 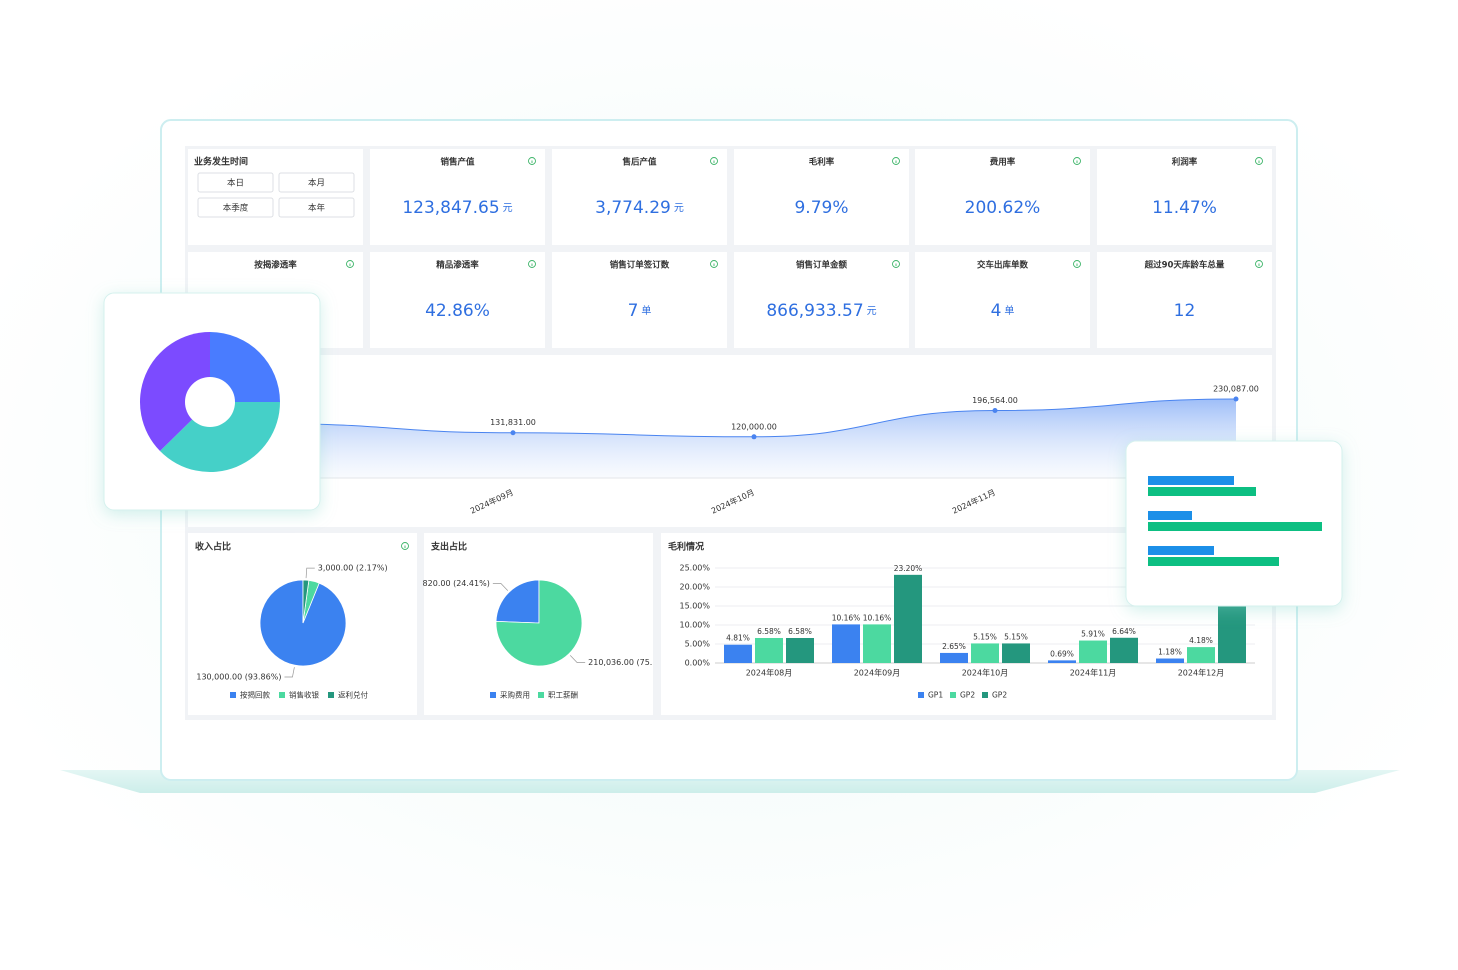 I want to click on kpi-title: 销售订单金额, so click(x=822, y=265).